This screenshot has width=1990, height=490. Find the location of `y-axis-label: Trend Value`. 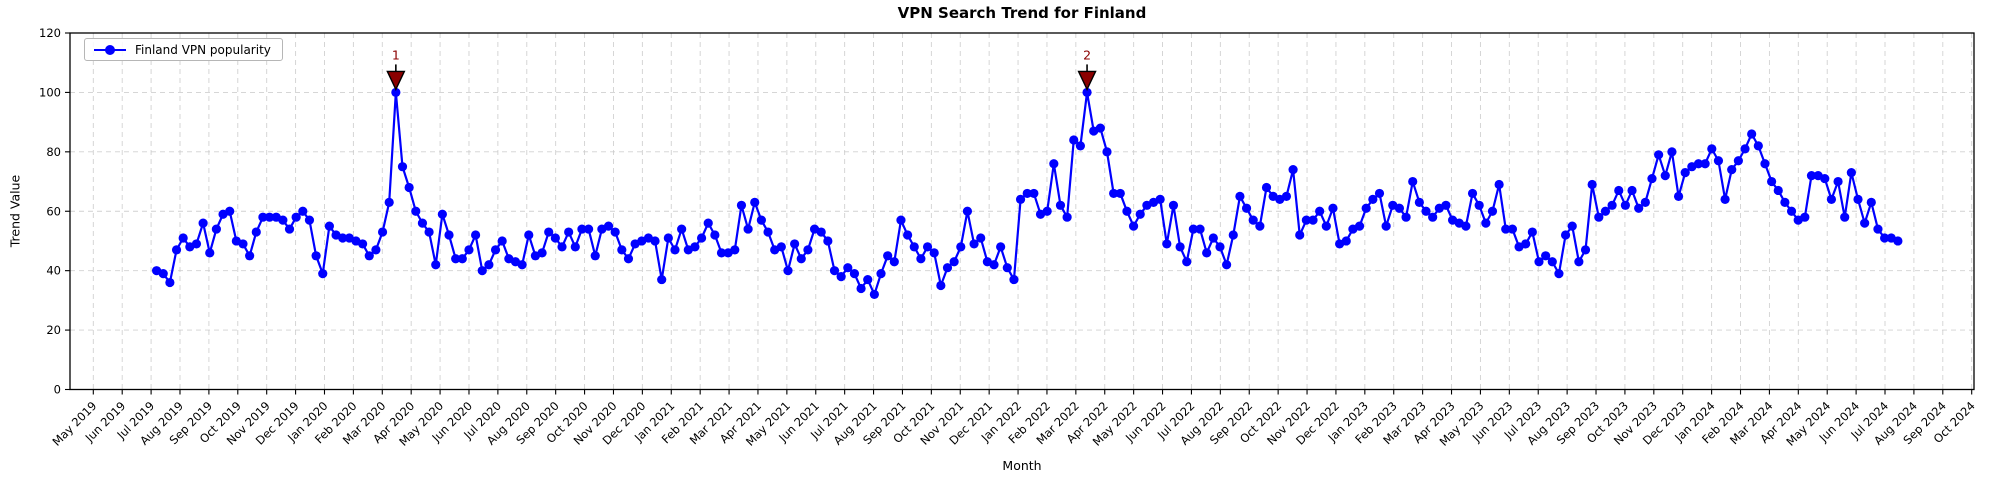

y-axis-label: Trend Value is located at coordinates (15, 211).